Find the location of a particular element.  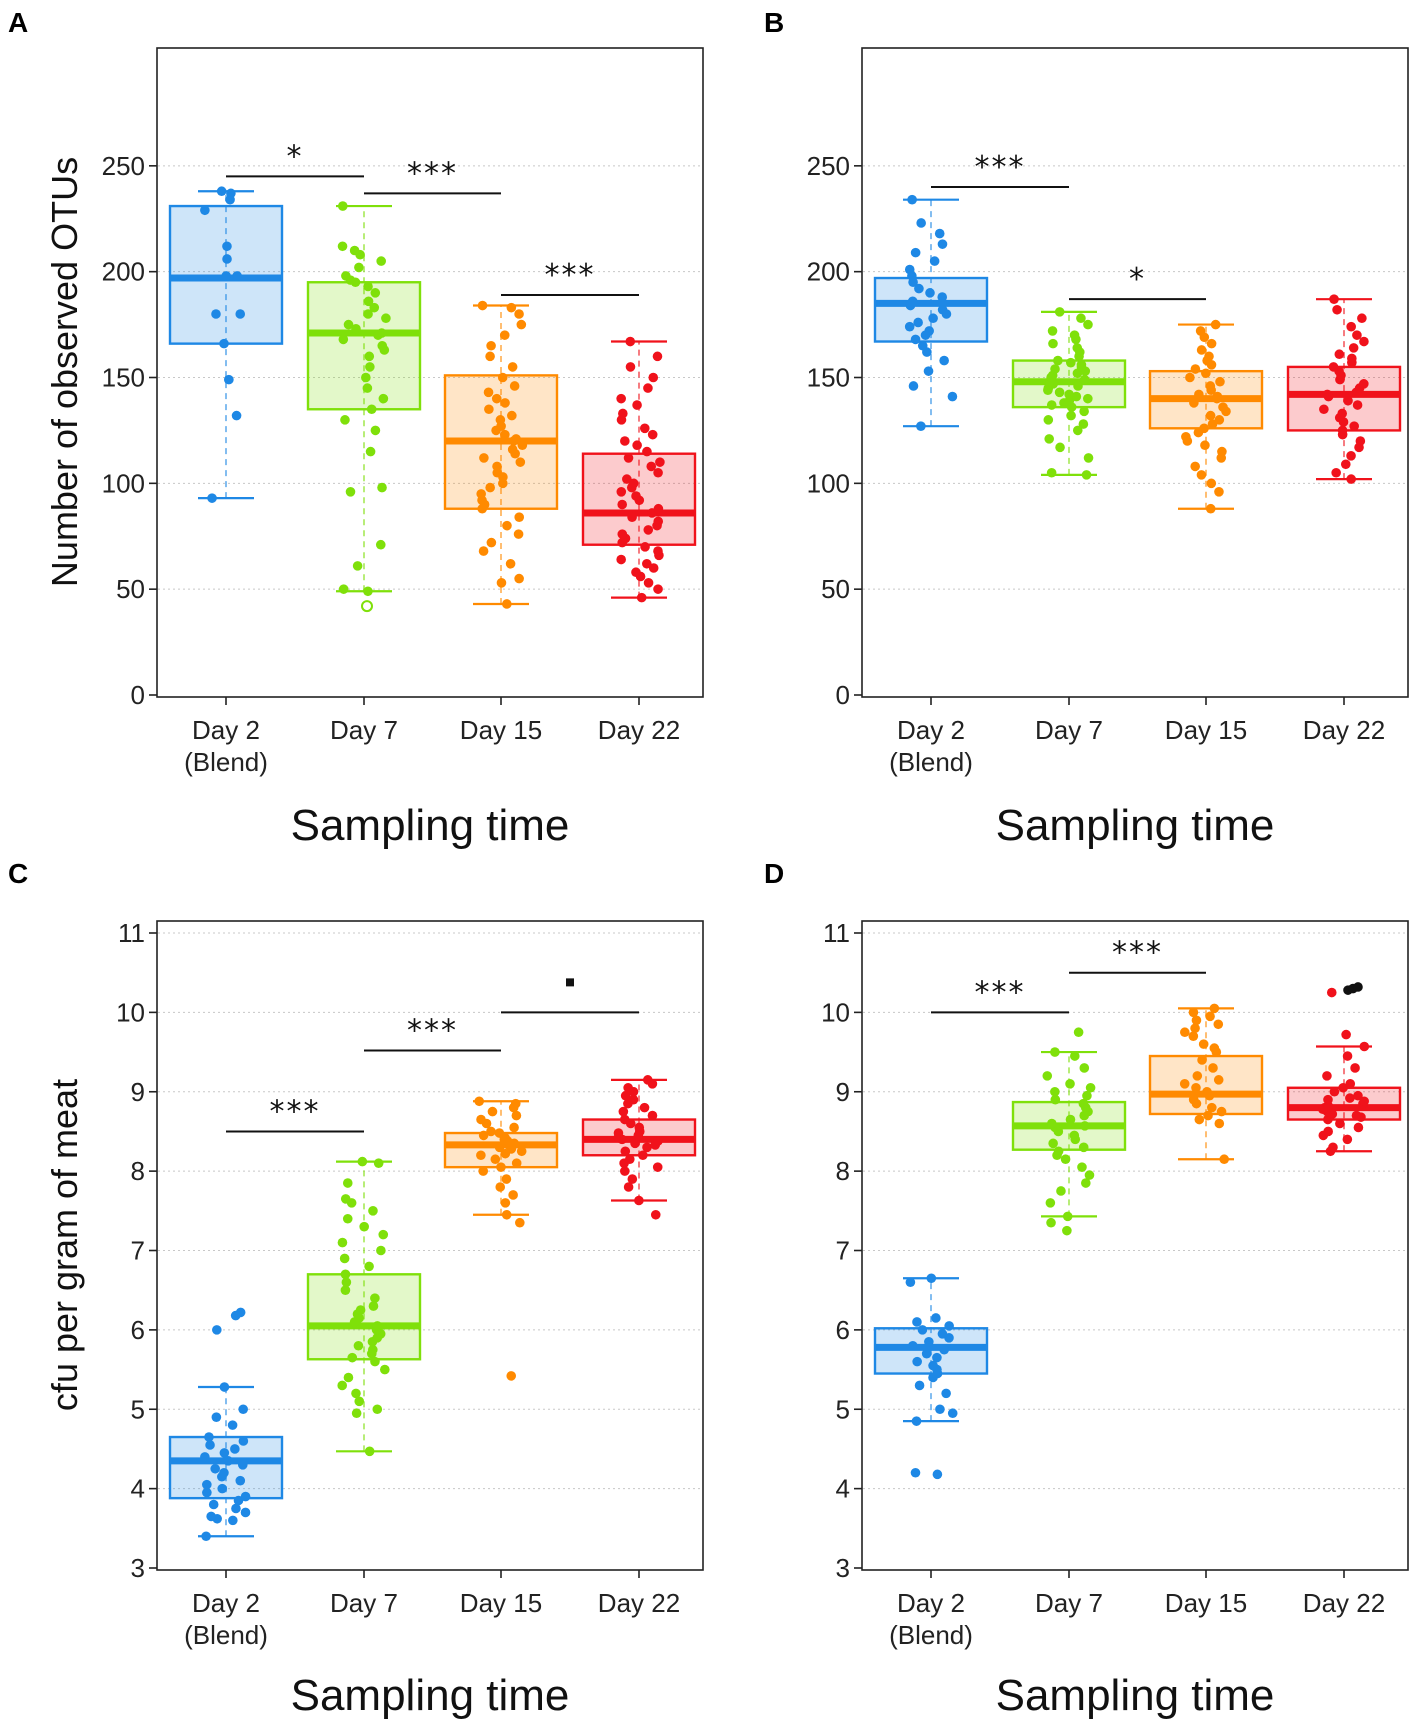

y-tick-label-d-3: 3 is located at coordinates (843, 1568).